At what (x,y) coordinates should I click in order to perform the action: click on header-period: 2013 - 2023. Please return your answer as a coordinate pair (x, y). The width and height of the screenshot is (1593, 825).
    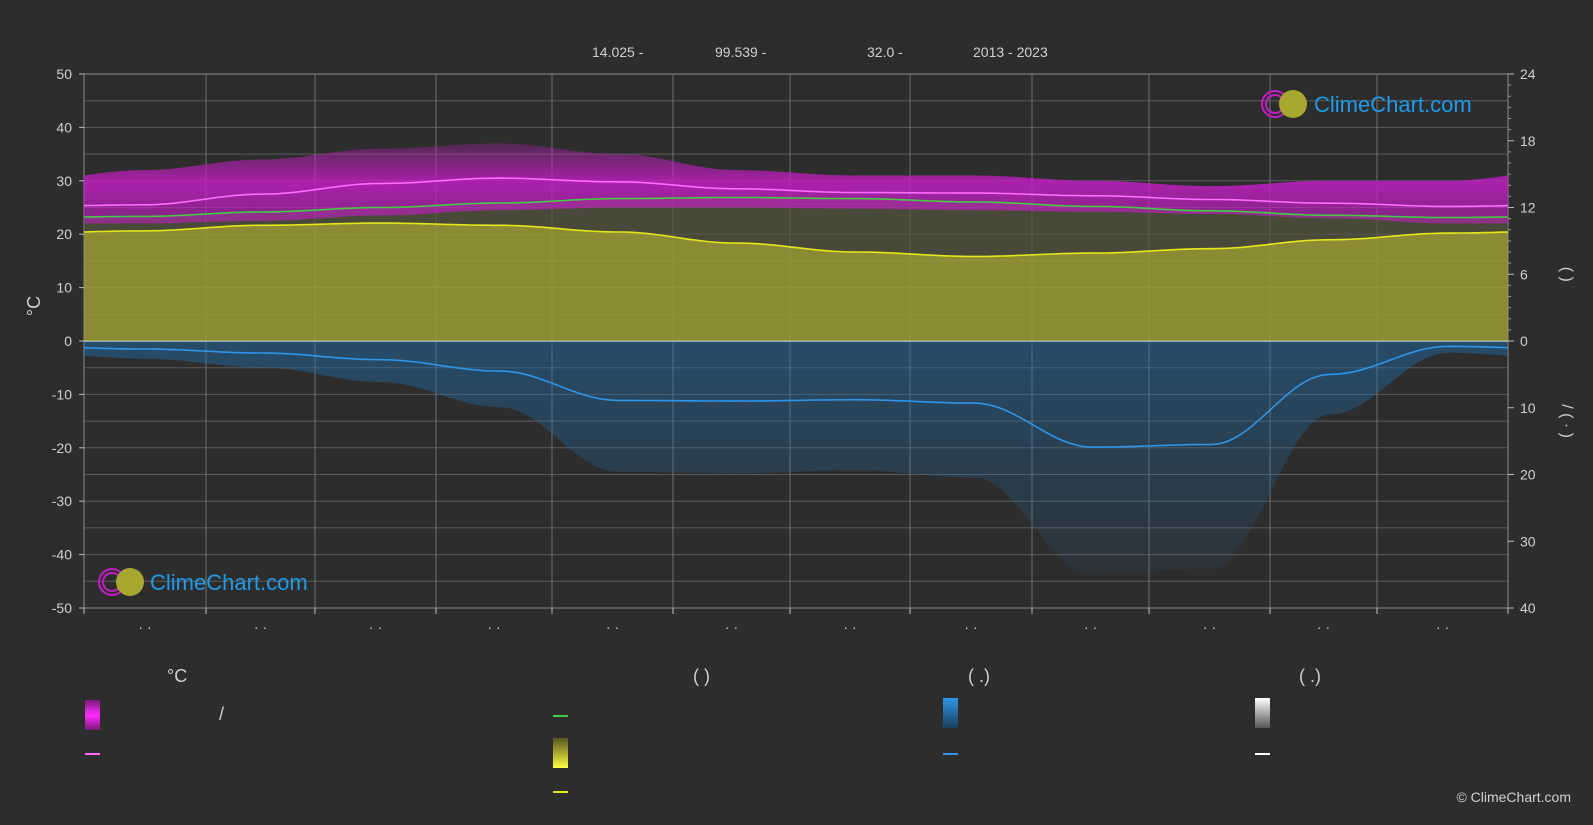
    Looking at the image, I should click on (1010, 52).